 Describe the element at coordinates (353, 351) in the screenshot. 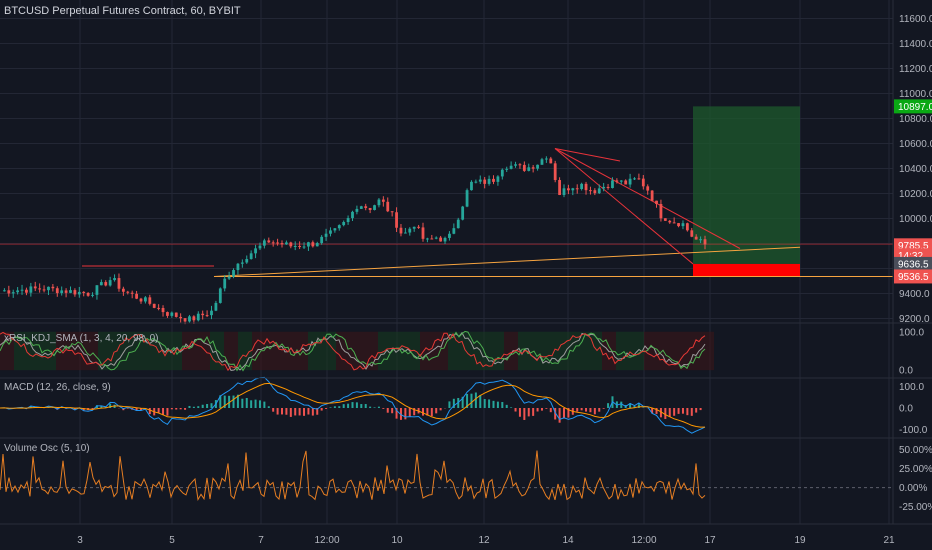

I see `d-line` at that location.